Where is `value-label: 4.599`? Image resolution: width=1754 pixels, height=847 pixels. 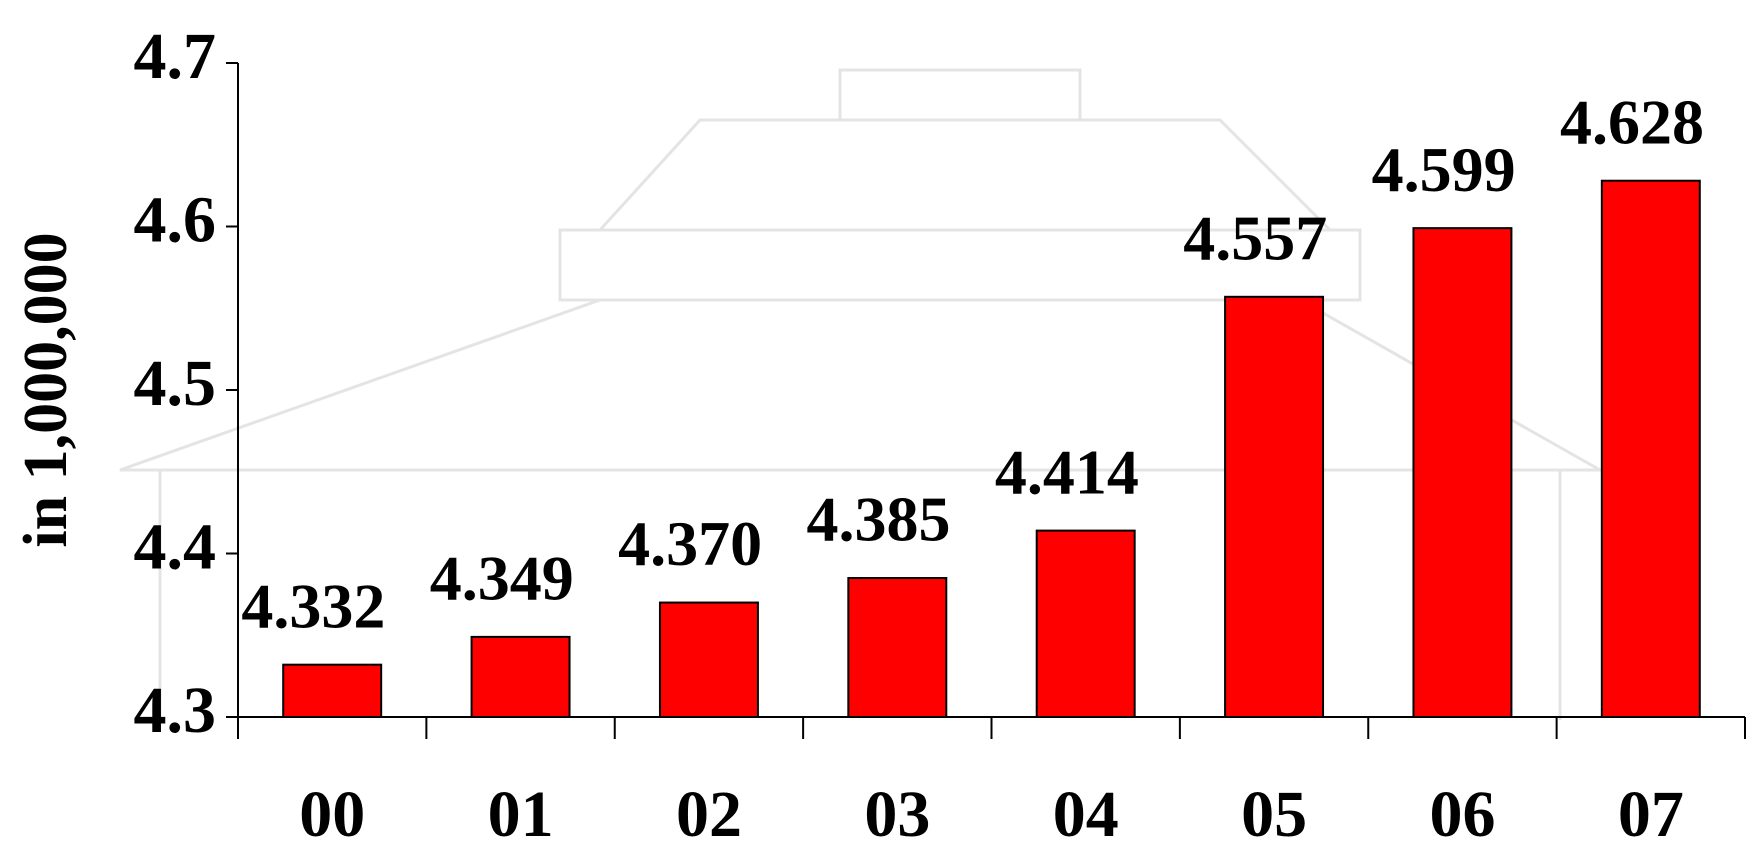 value-label: 4.599 is located at coordinates (1444, 169).